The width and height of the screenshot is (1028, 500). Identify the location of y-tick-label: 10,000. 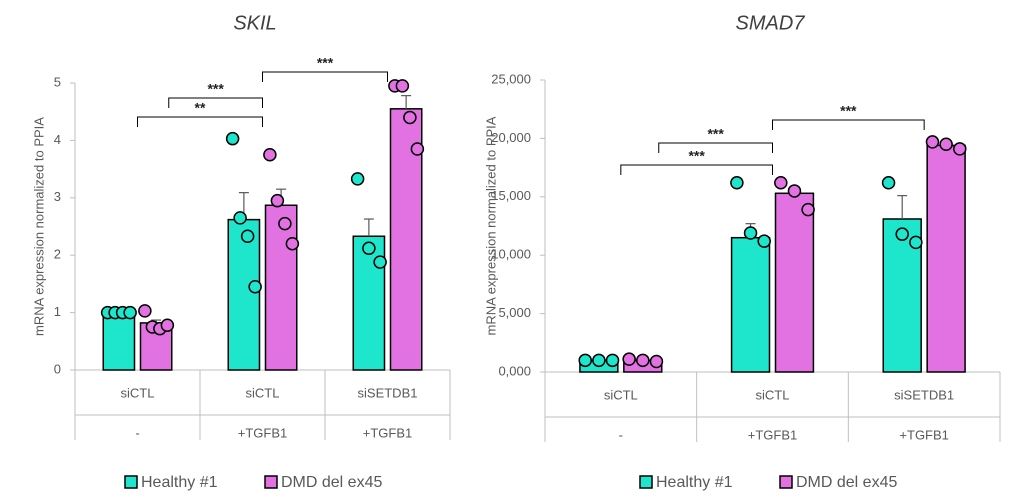
(511, 254).